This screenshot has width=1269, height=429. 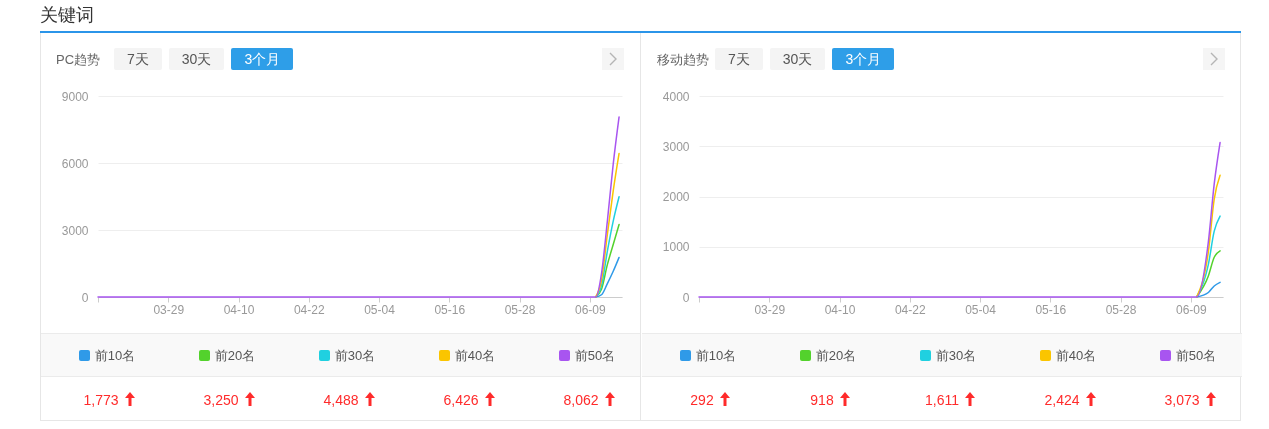 What do you see at coordinates (822, 399) in the screenshot?
I see `text: 918` at bounding box center [822, 399].